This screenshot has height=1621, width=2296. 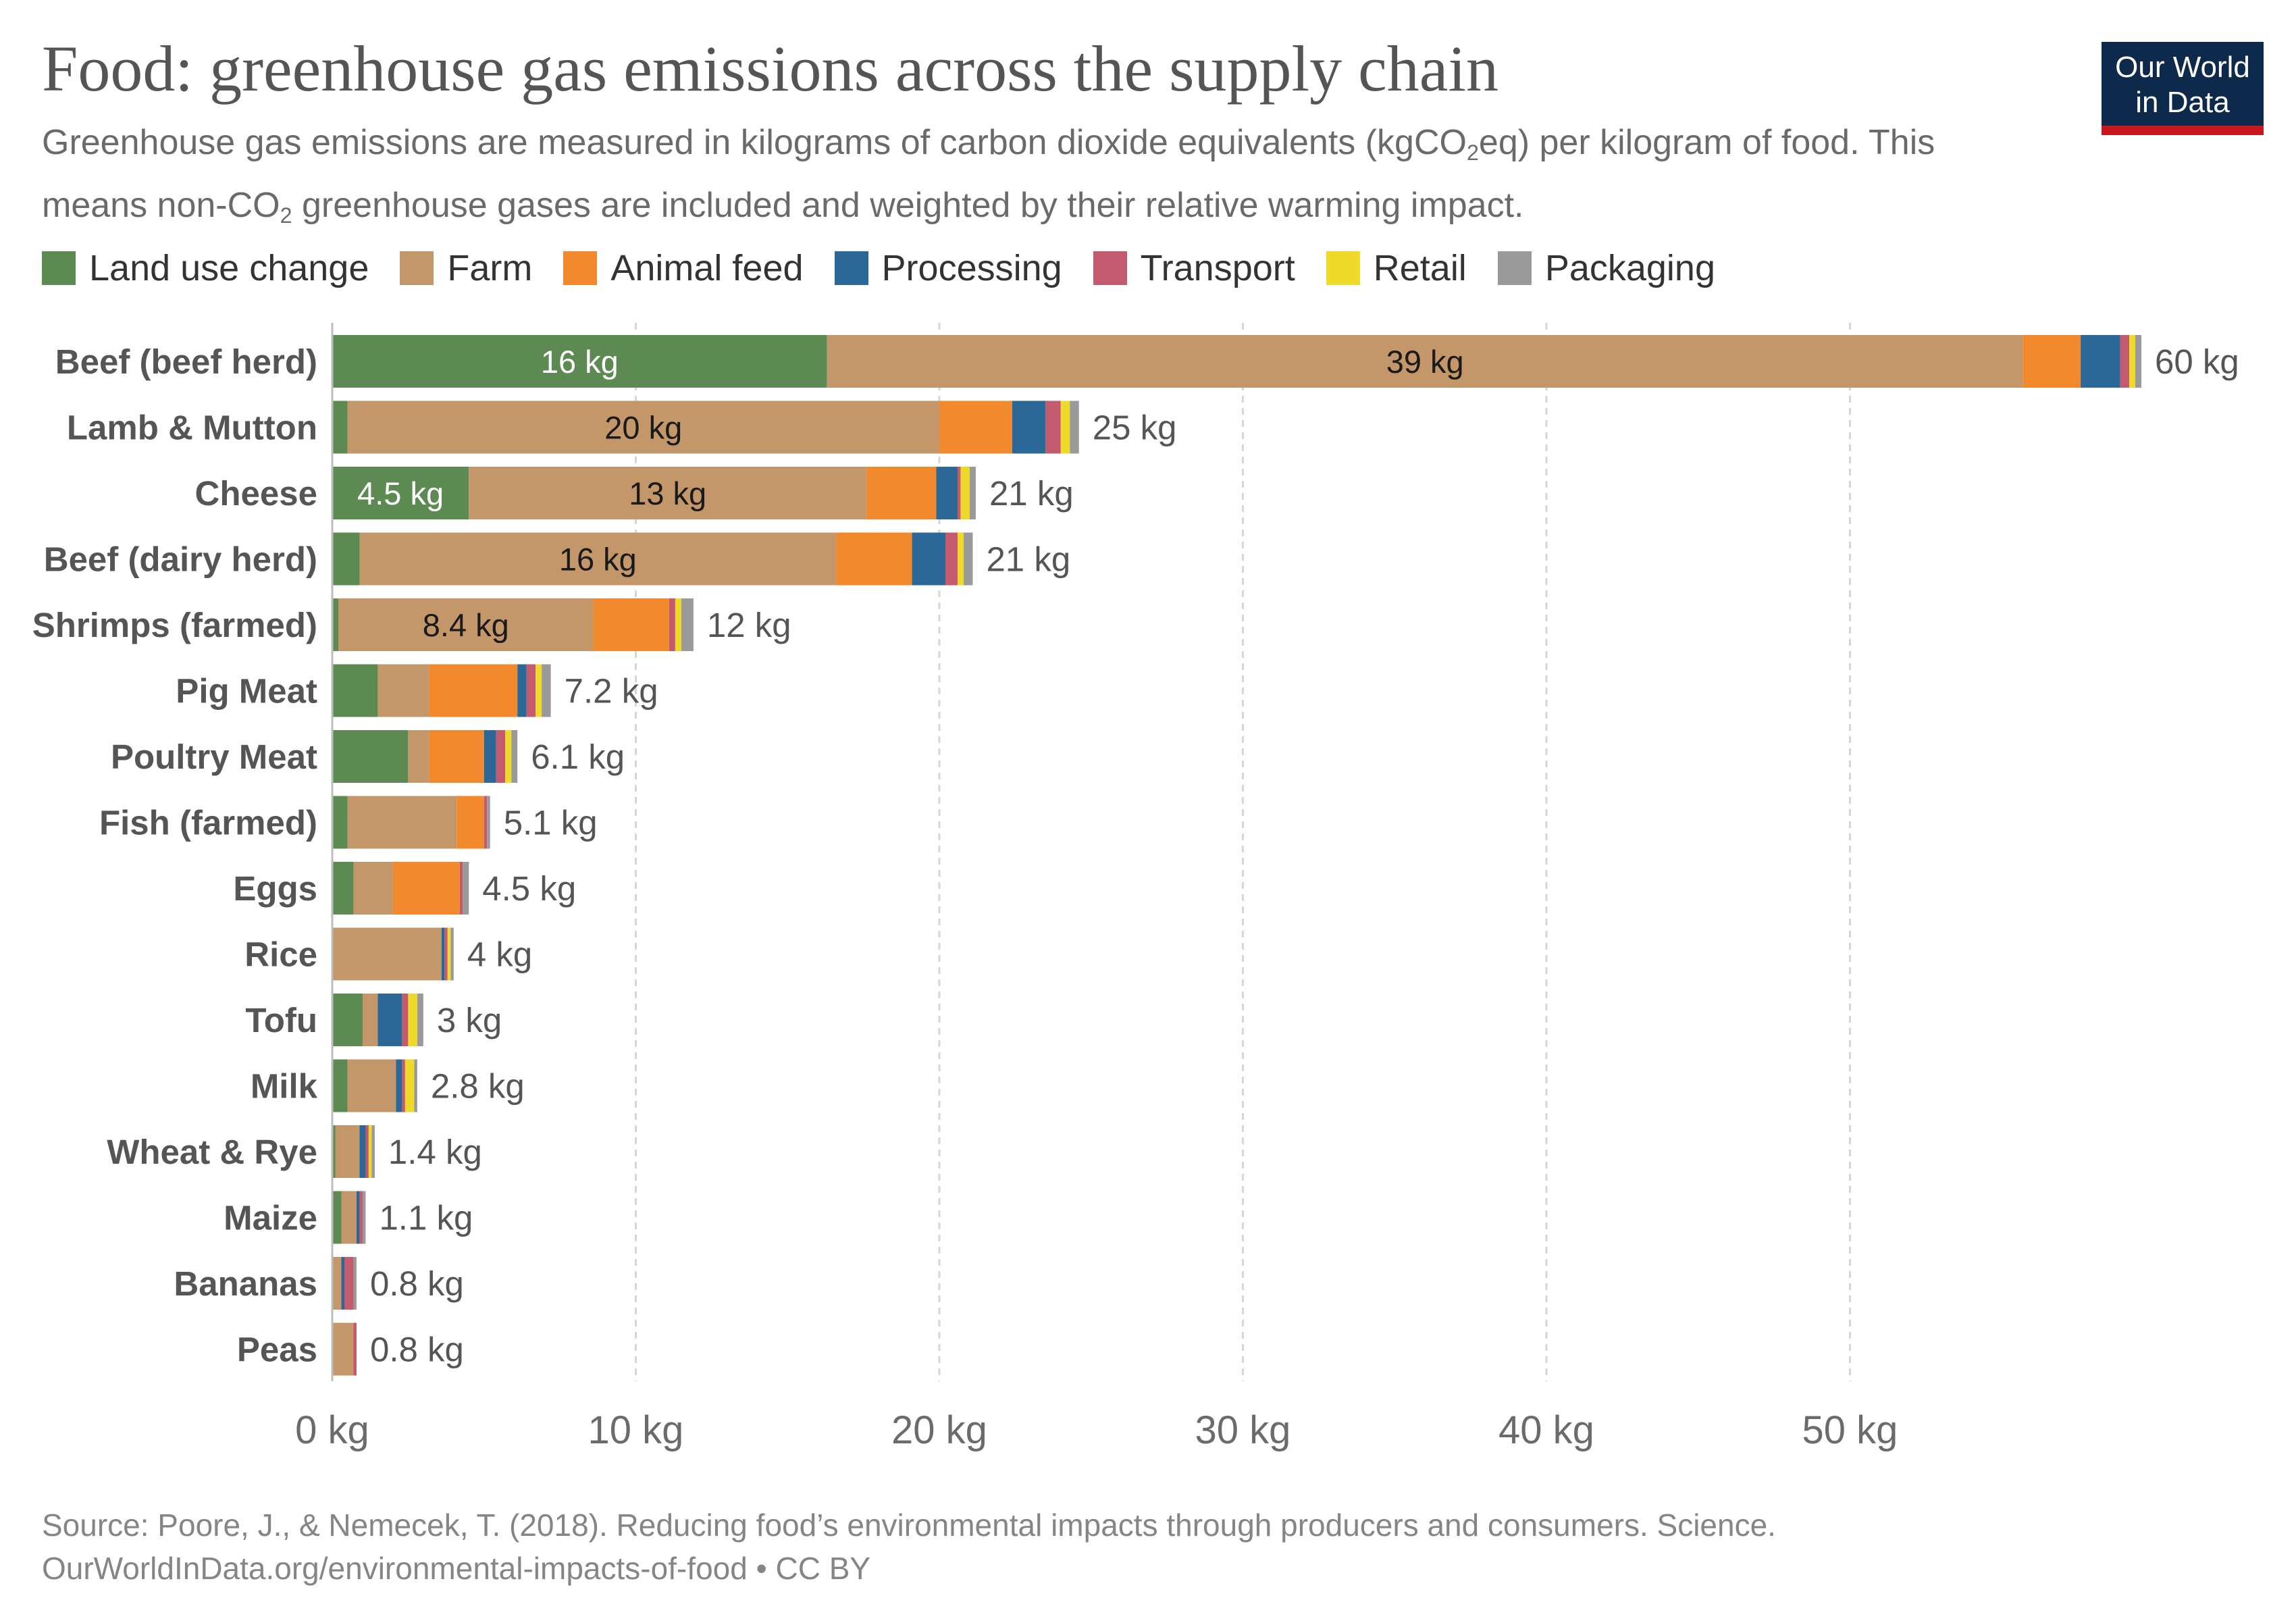 I want to click on bar-row-peas: Peas 0.8 kg, so click(x=351, y=1349).